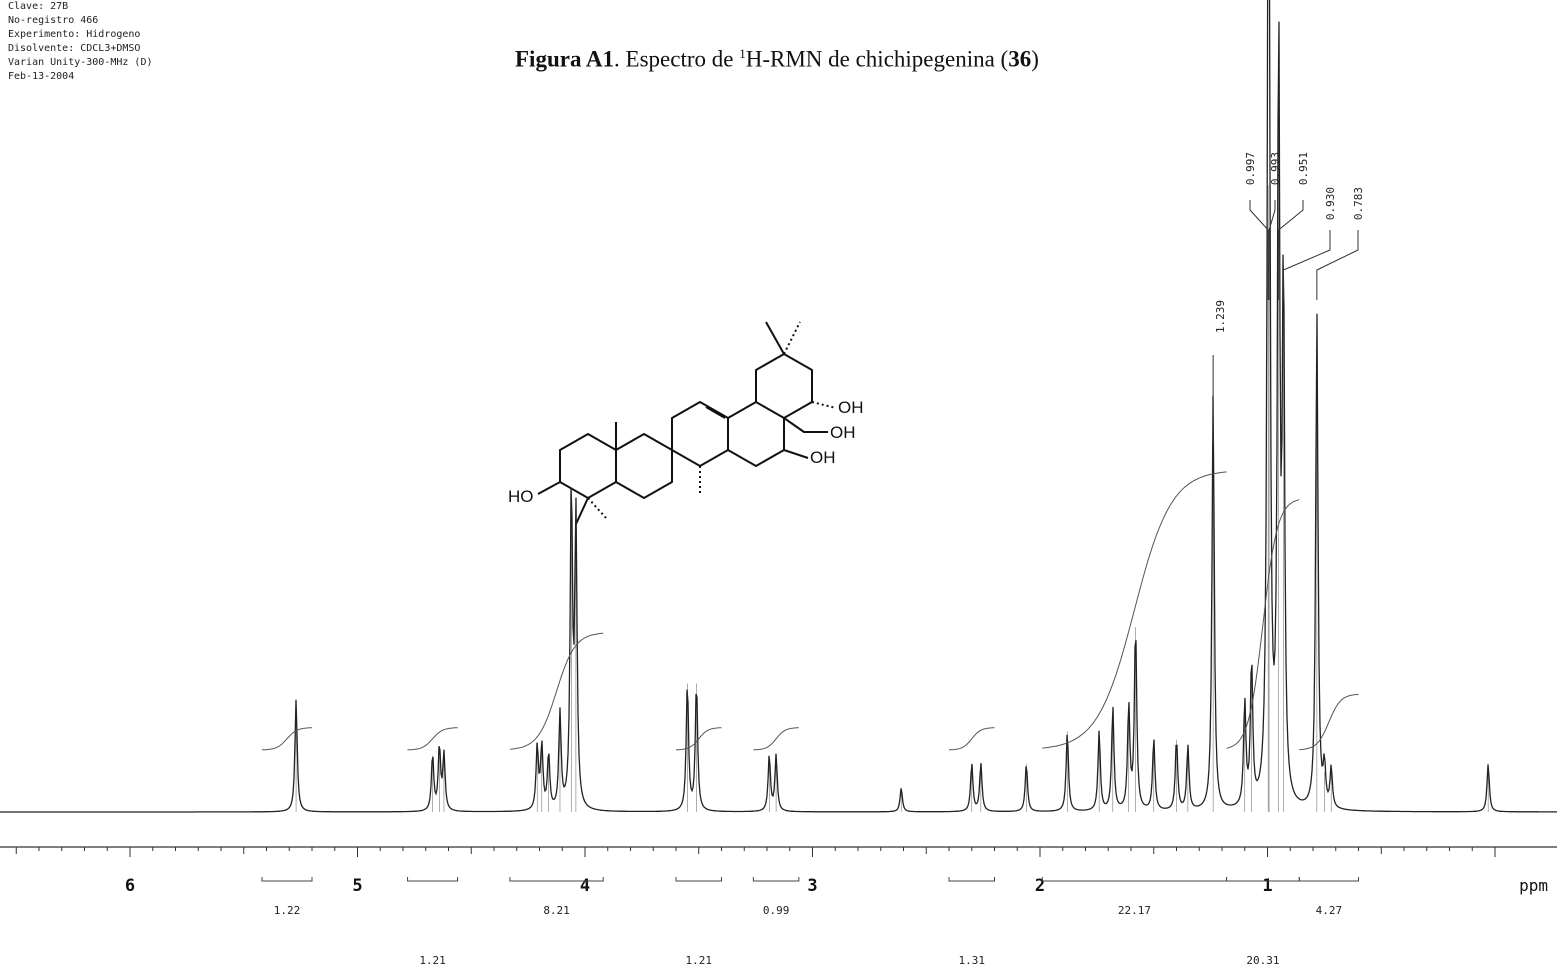 This screenshot has width=1557, height=970. I want to click on peak-label-0: 0.997, so click(1250, 168).